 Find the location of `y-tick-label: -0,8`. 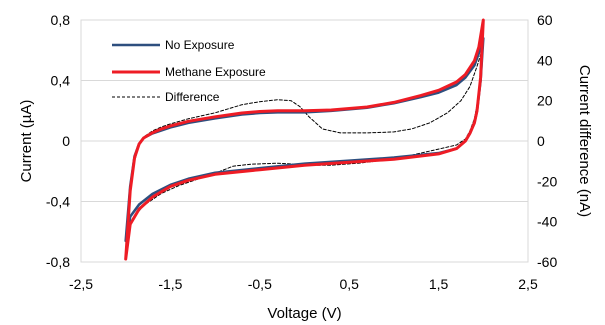

y-tick-label: -0,8 is located at coordinates (58, 262).